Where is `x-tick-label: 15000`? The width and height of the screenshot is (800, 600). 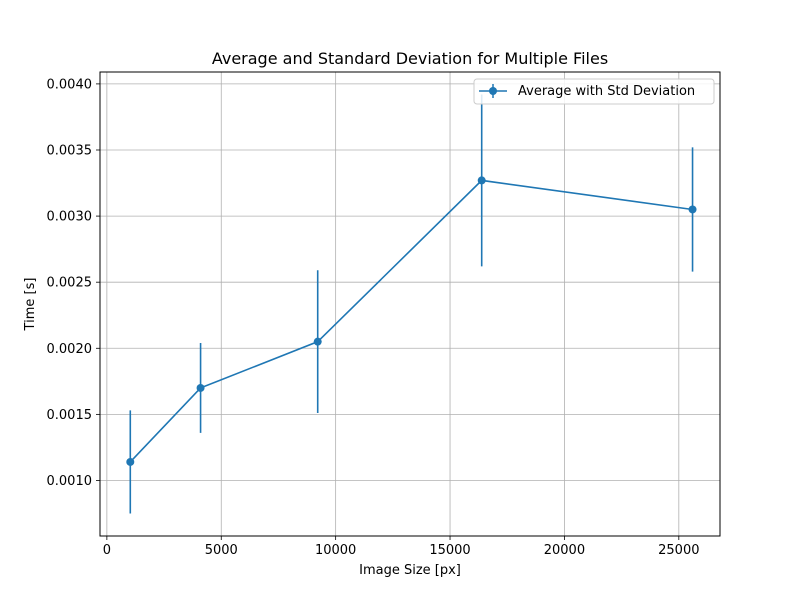
x-tick-label: 15000 is located at coordinates (449, 550).